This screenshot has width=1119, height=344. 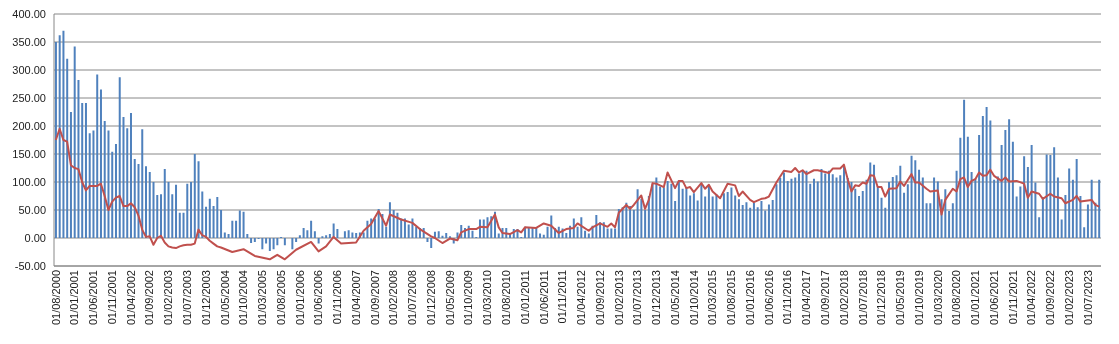 What do you see at coordinates (280, 298) in the screenshot?
I see `x-tick-label: 01/08/2005` at bounding box center [280, 298].